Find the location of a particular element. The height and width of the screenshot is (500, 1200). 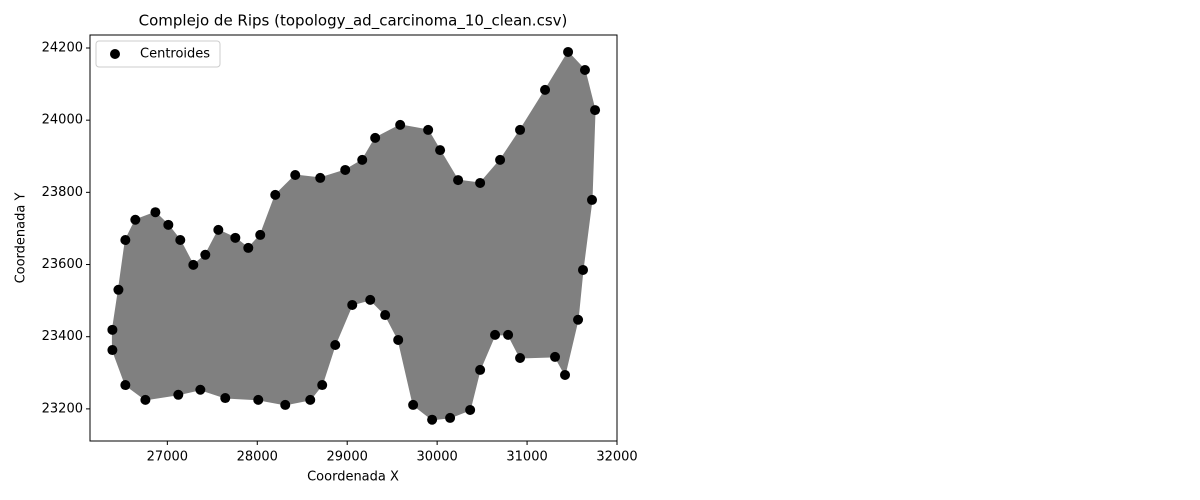

x-tick-label: 28000 is located at coordinates (257, 457).